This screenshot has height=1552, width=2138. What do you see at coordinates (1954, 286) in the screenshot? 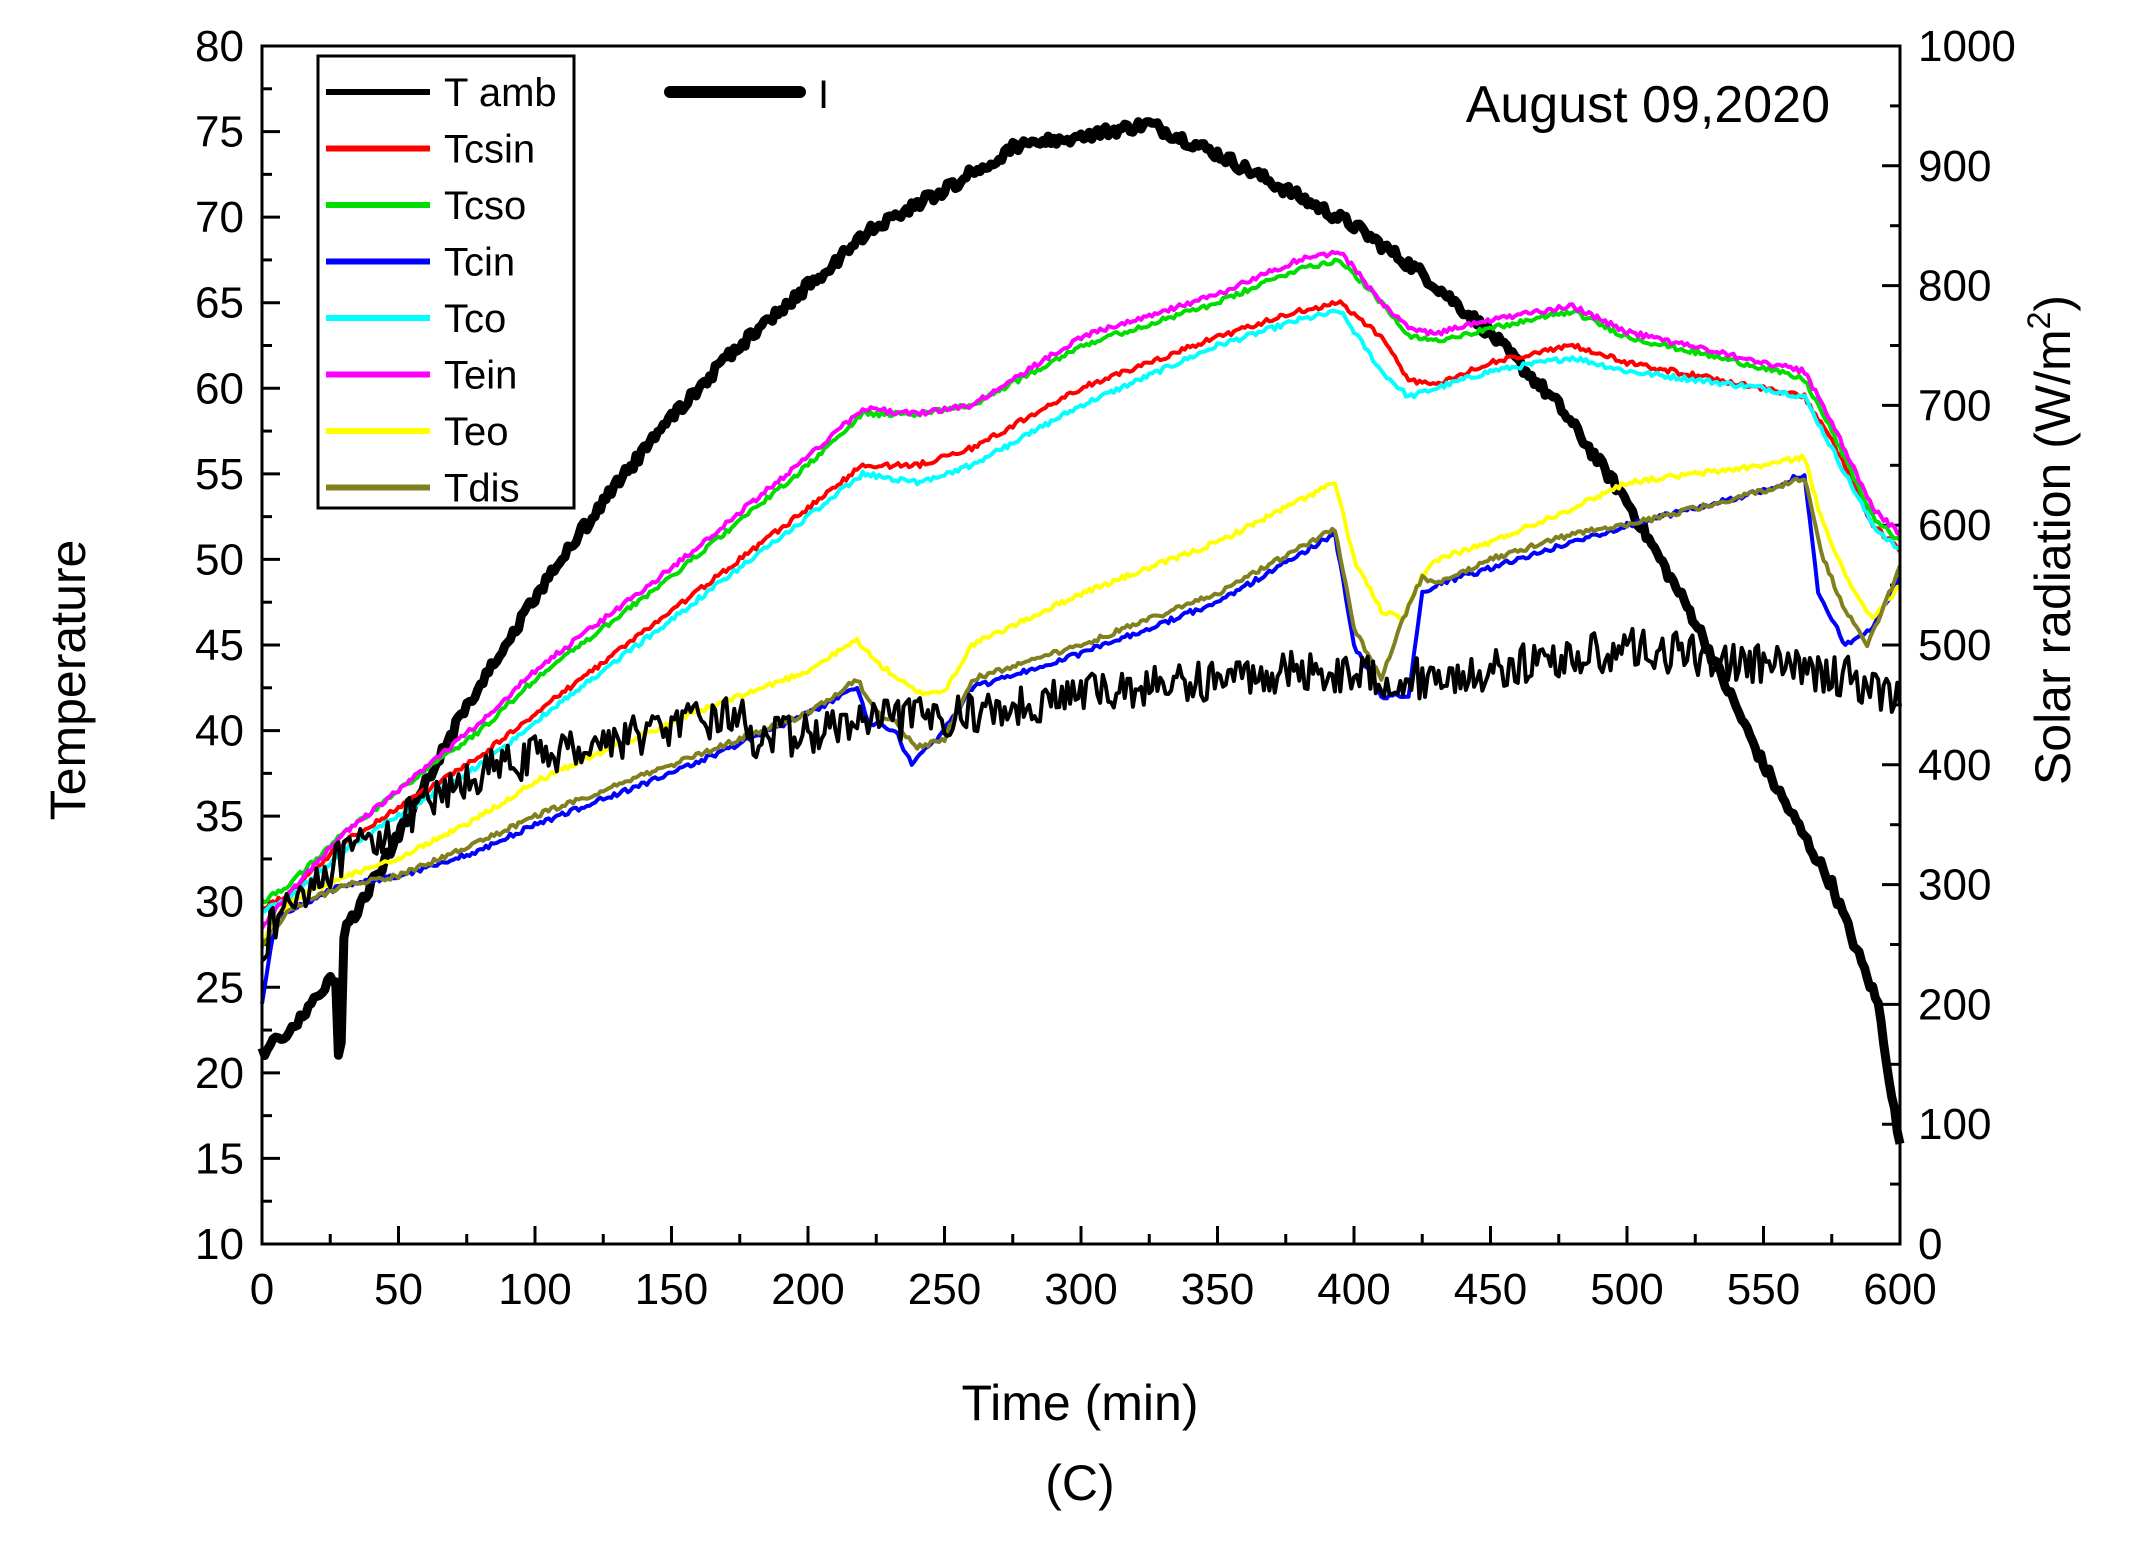
I see `y-right-tick-label: 800` at bounding box center [1954, 286].